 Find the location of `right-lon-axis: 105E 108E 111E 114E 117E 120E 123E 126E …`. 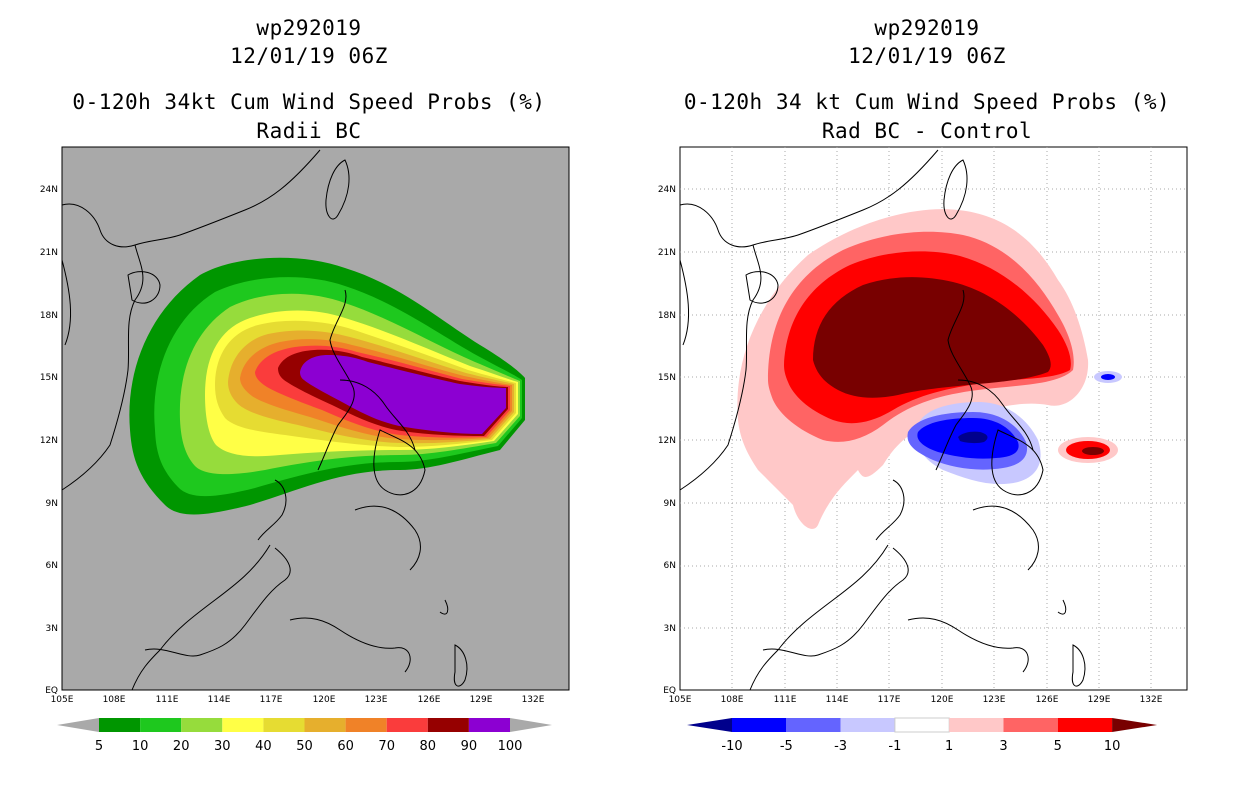

right-lon-axis: 105E 108E 111E 114E 117E 120E 123E 126E … is located at coordinates (916, 700).